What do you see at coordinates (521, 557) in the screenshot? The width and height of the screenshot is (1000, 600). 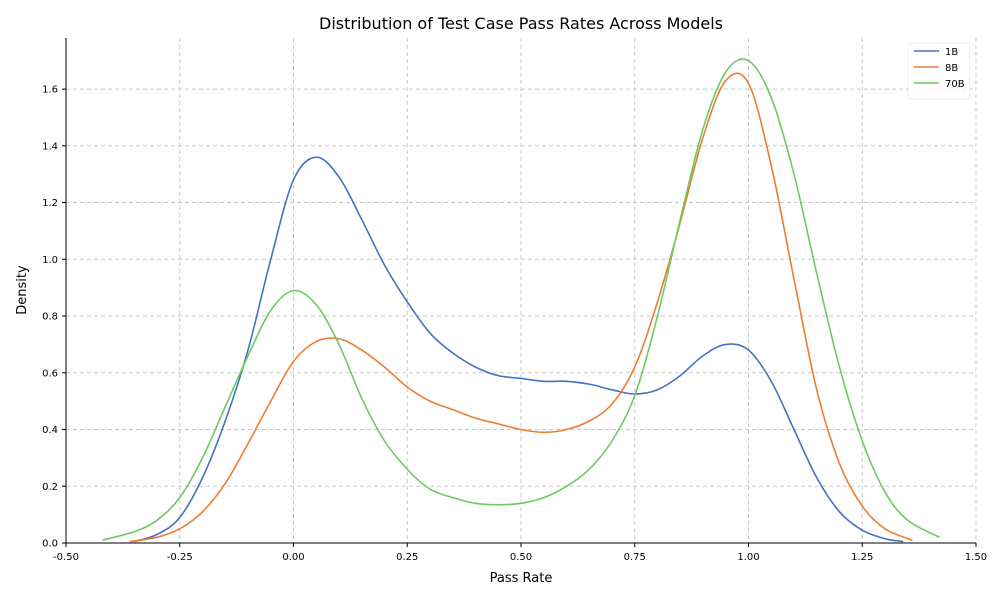 I see `x-tick-label: 0.50` at bounding box center [521, 557].